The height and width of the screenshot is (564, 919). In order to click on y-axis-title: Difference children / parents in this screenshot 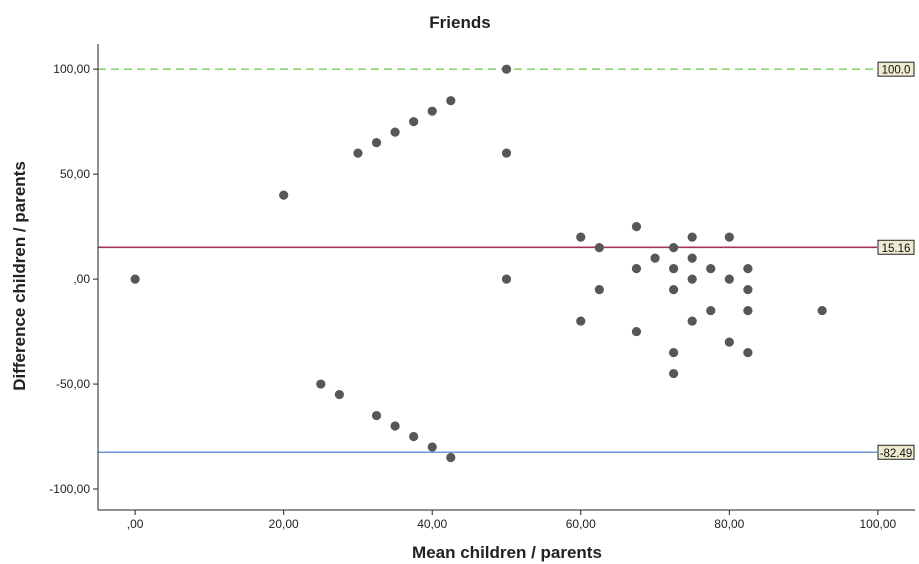, I will do `click(19, 276)`.